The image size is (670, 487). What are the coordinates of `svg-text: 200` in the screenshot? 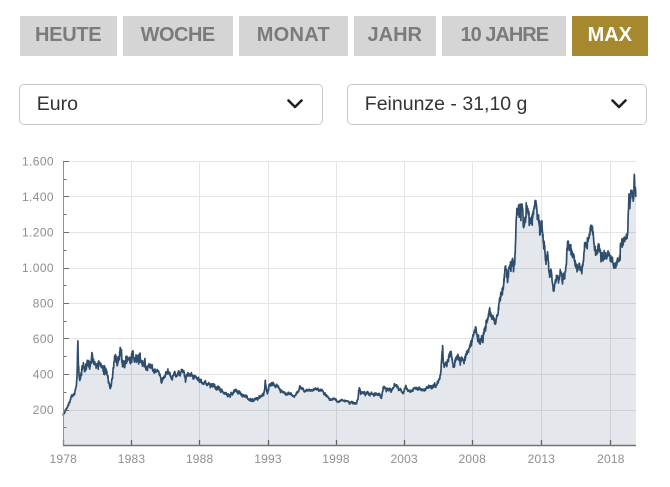 It's located at (43, 410).